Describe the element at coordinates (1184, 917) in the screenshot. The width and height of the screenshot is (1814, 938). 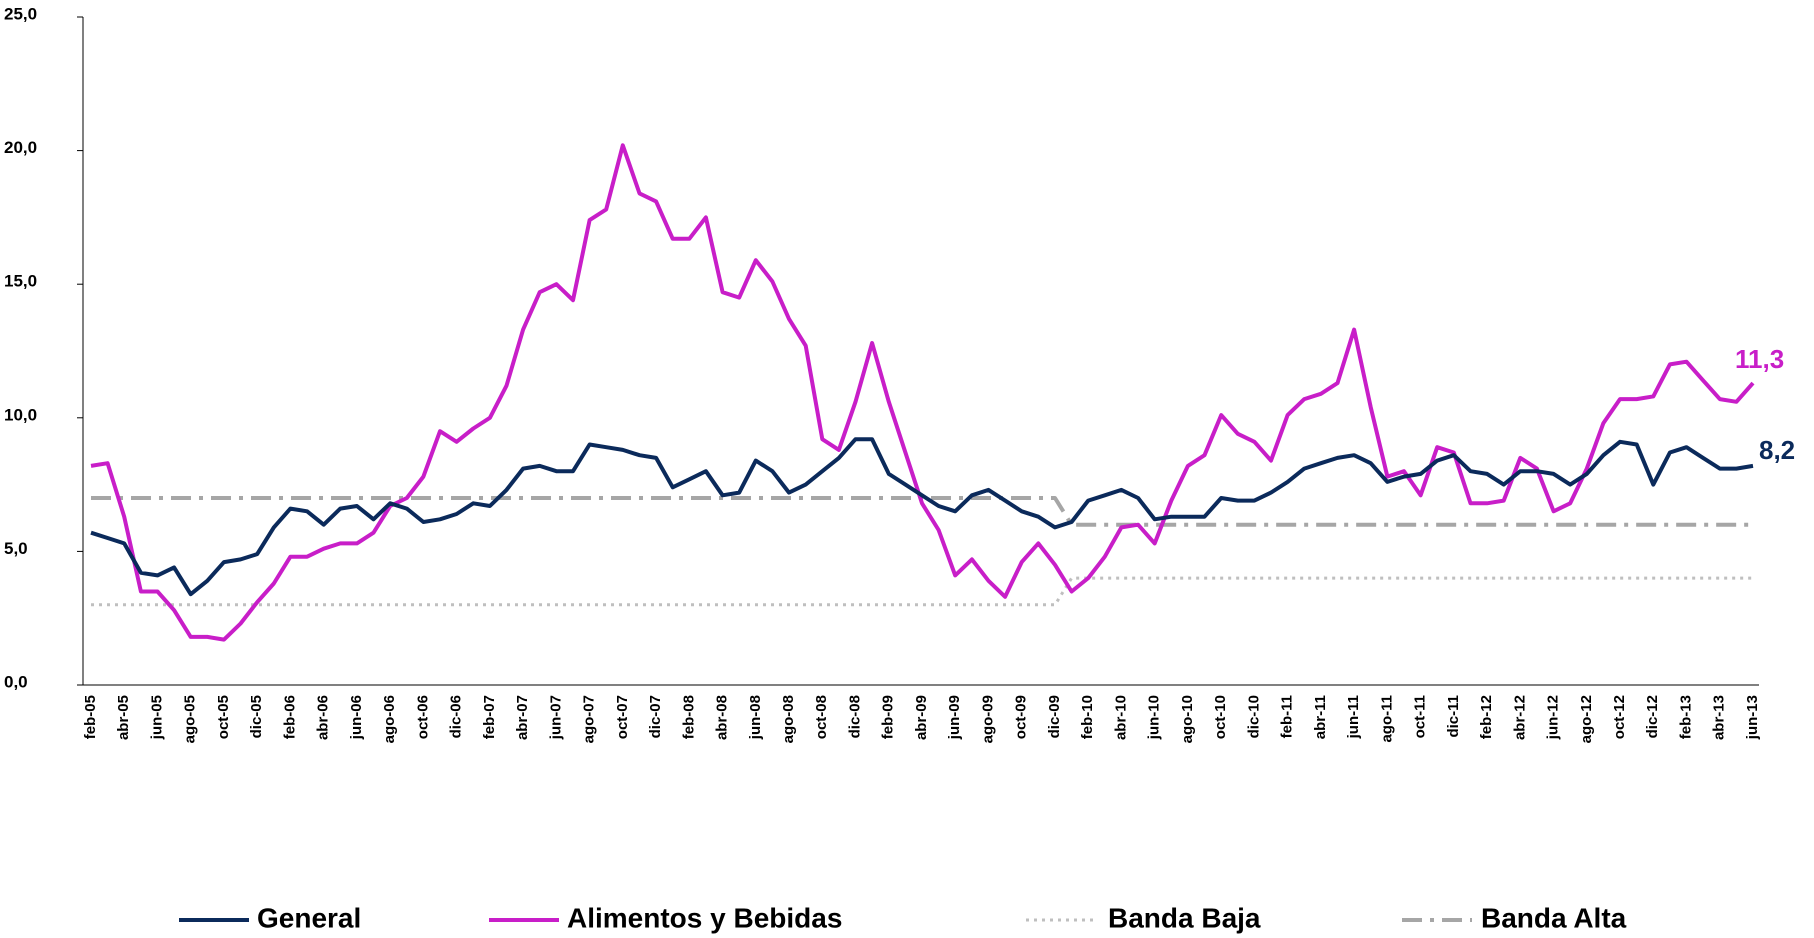
I see `legend-label: Banda Baja` at that location.